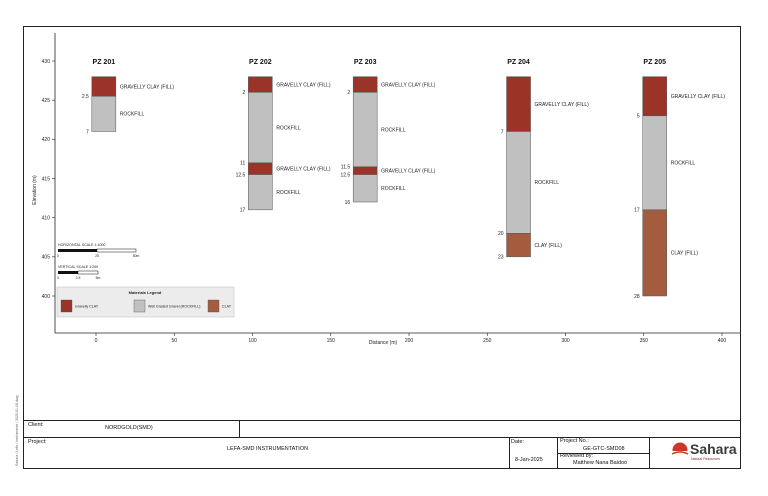 This screenshot has height=496, width=768. Describe the element at coordinates (46, 179) in the screenshot. I see `y-tick-label: 415` at that location.